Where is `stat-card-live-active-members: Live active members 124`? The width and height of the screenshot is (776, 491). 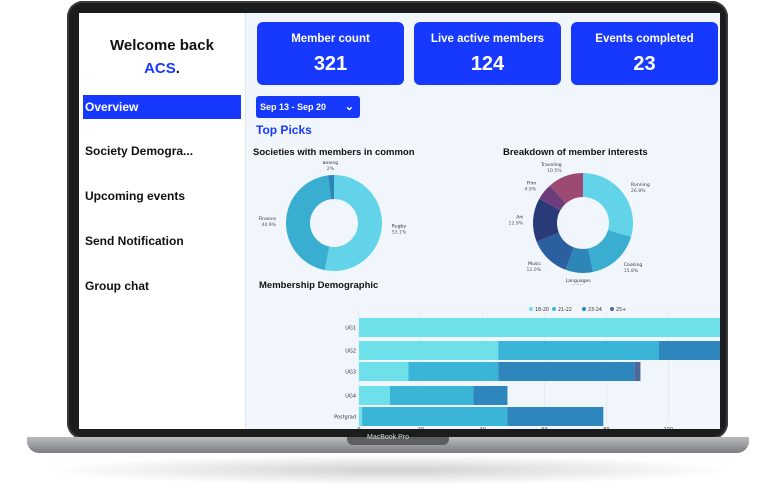 stat-card-live-active-members: Live active members 124 is located at coordinates (487, 53).